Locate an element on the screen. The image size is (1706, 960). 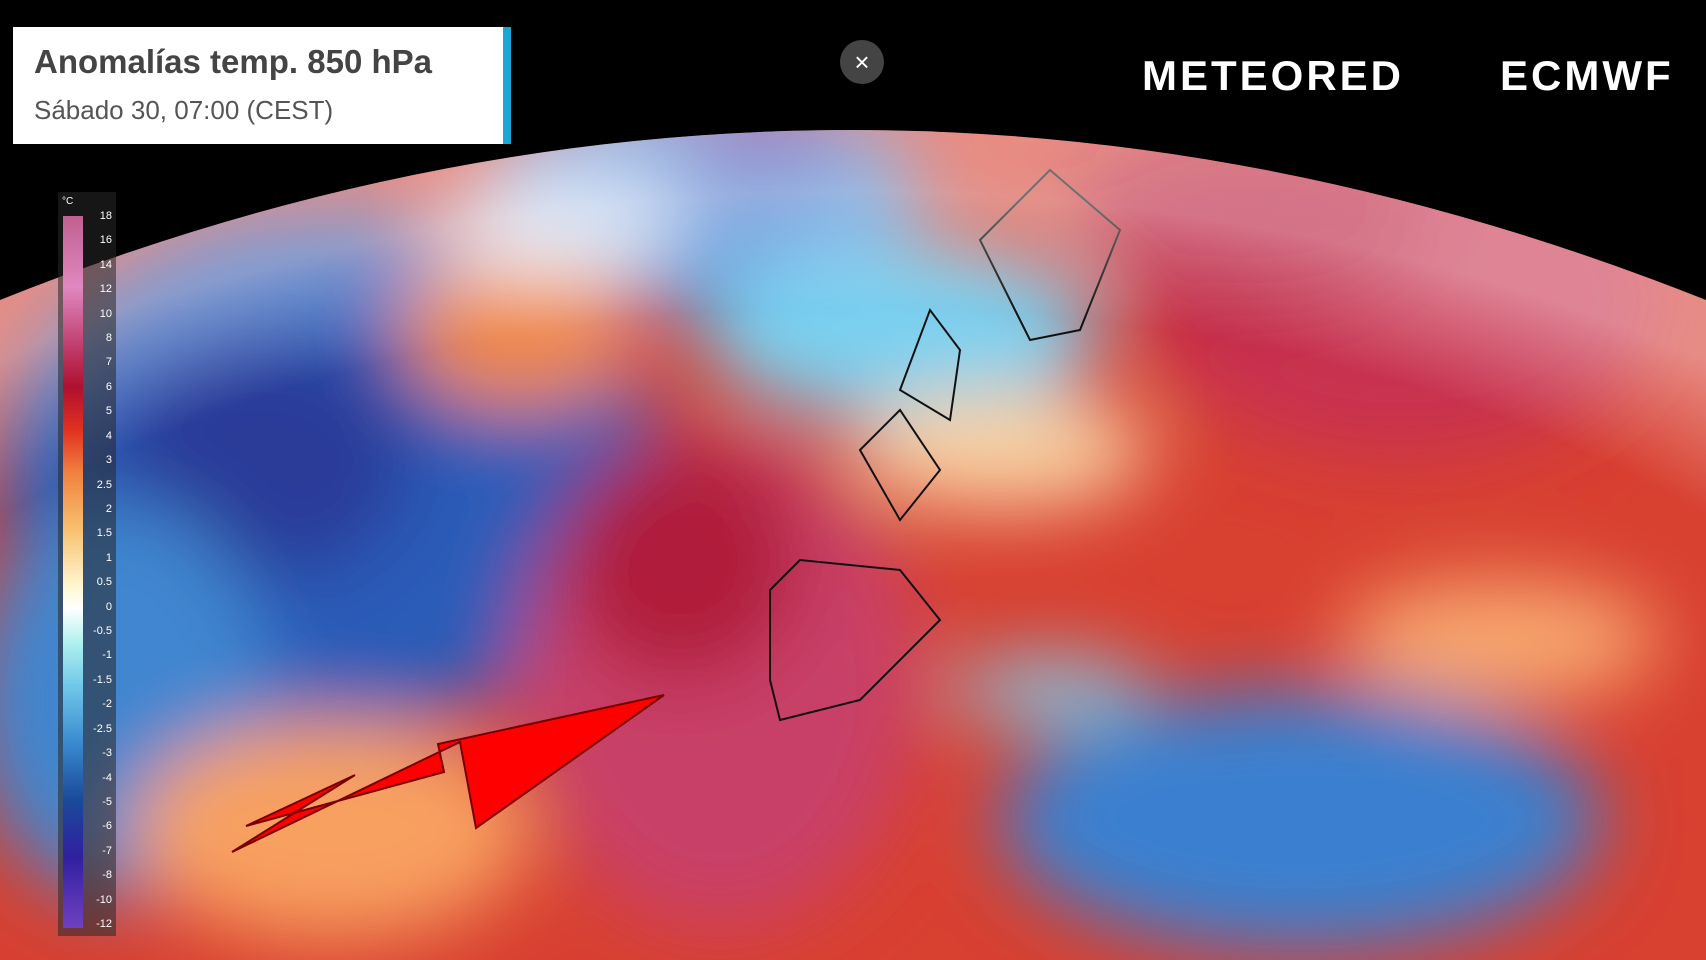
legend-label: 8 is located at coordinates (108, 338).